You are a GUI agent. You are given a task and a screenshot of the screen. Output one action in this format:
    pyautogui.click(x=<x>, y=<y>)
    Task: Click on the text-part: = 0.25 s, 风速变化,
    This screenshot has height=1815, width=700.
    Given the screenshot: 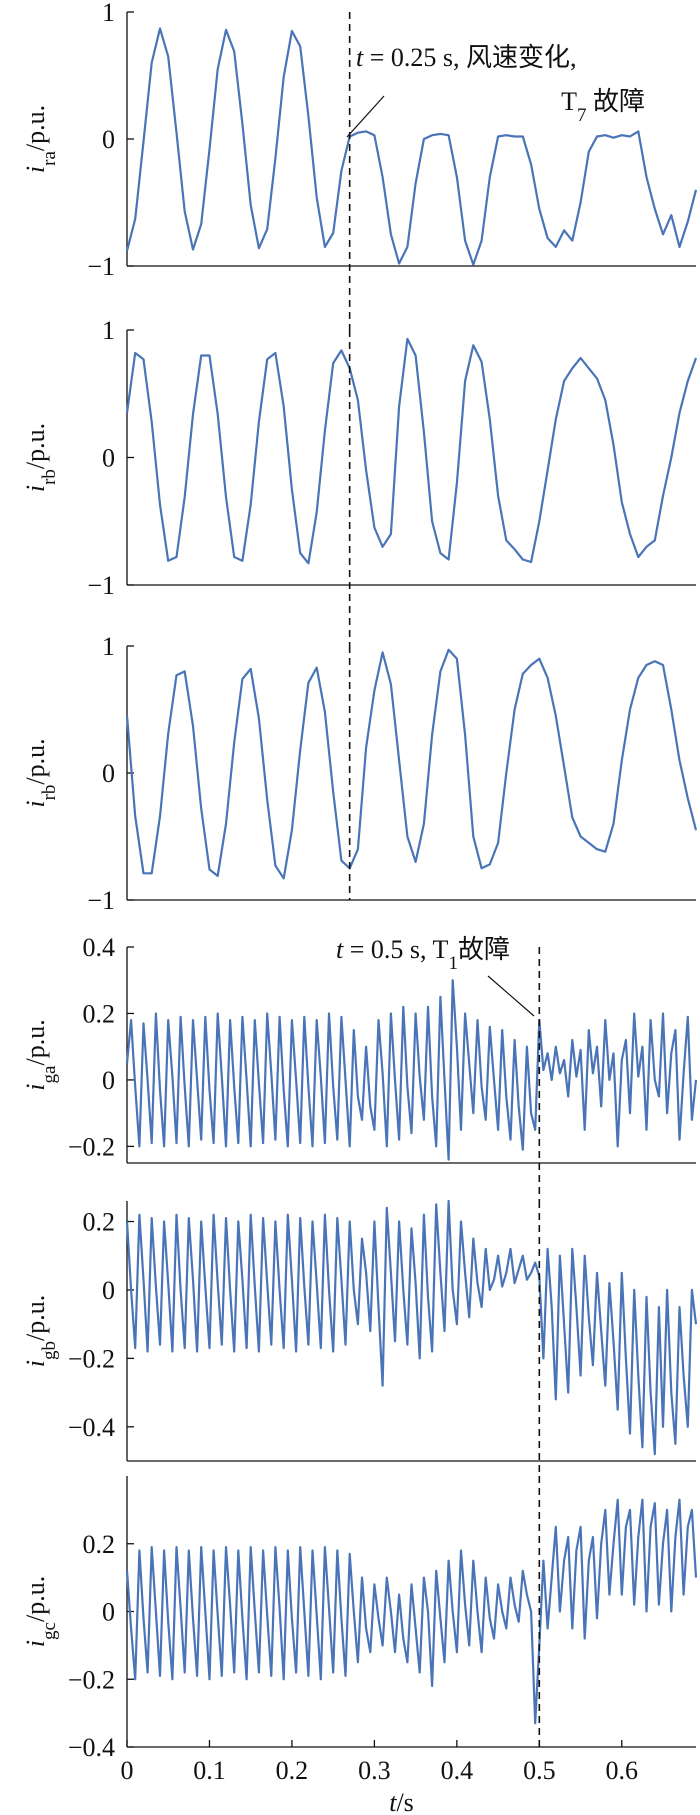 What is the action you would take?
    pyautogui.click(x=469, y=57)
    